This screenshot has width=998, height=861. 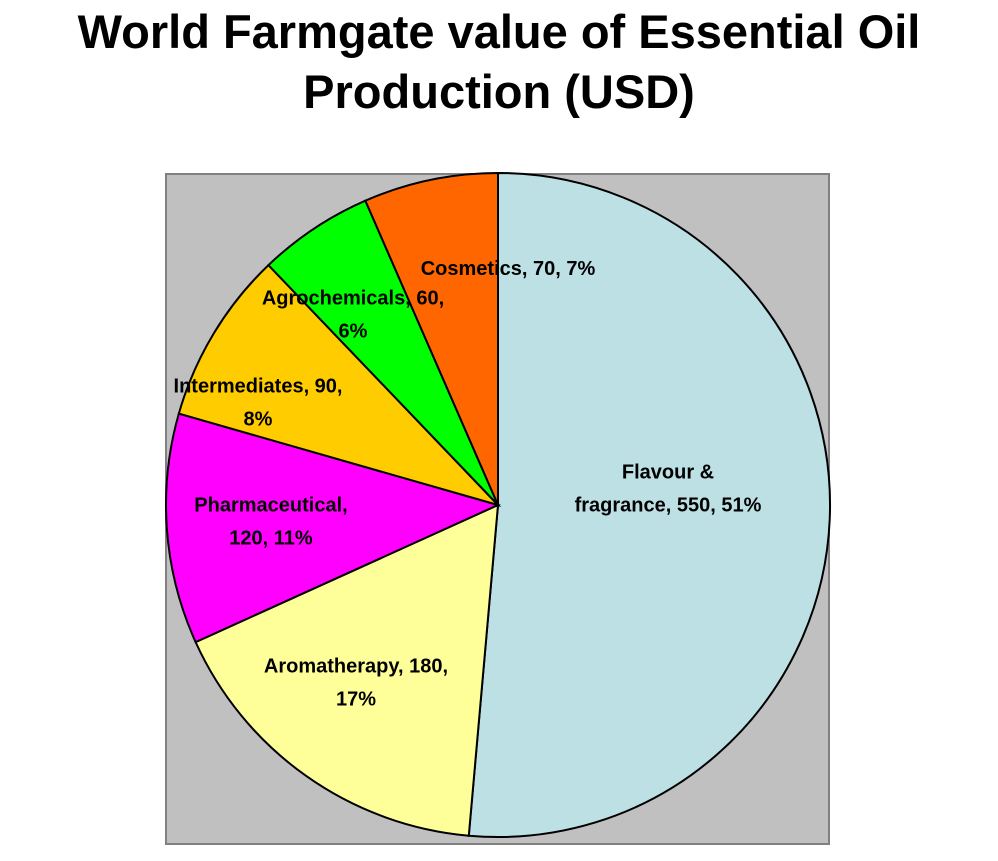 I want to click on data-label-line: 17%, so click(x=356, y=700).